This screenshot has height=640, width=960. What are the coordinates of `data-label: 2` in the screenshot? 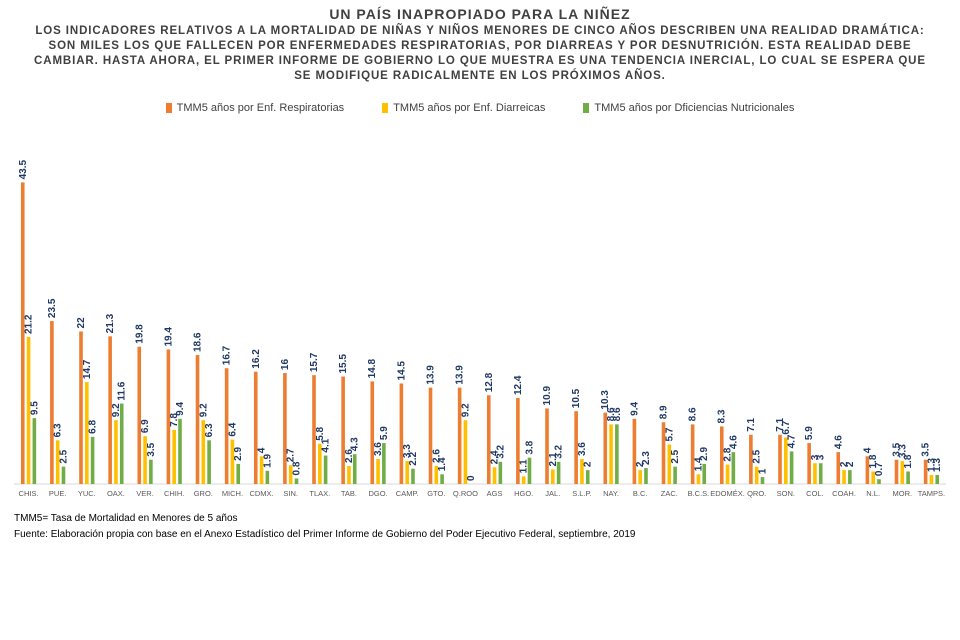 It's located at (588, 464).